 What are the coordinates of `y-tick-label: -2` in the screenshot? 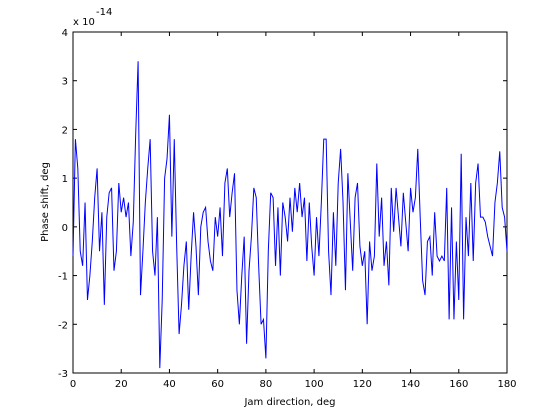 It's located at (63, 325).